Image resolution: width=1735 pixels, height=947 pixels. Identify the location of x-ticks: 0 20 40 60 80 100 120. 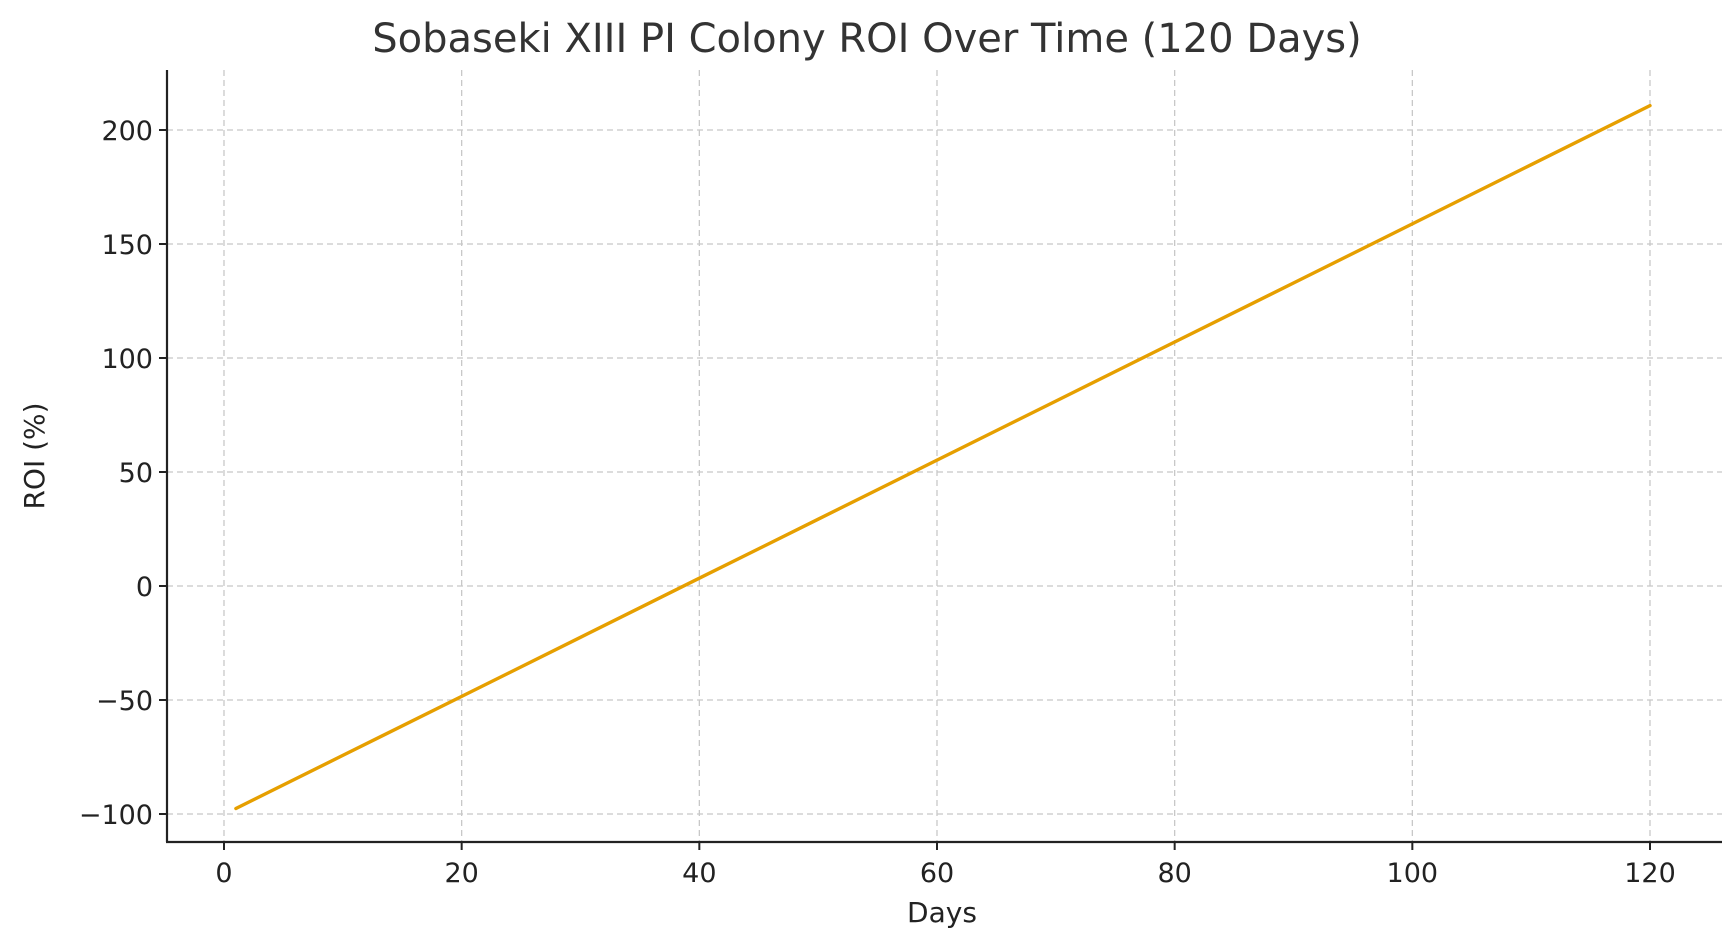
(945, 865).